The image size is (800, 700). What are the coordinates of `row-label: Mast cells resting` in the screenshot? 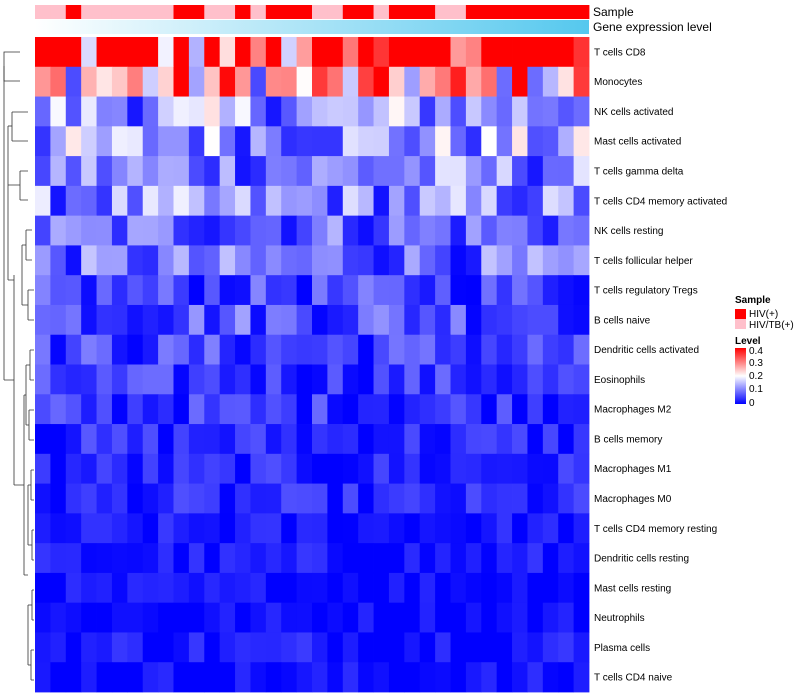 It's located at (632, 588).